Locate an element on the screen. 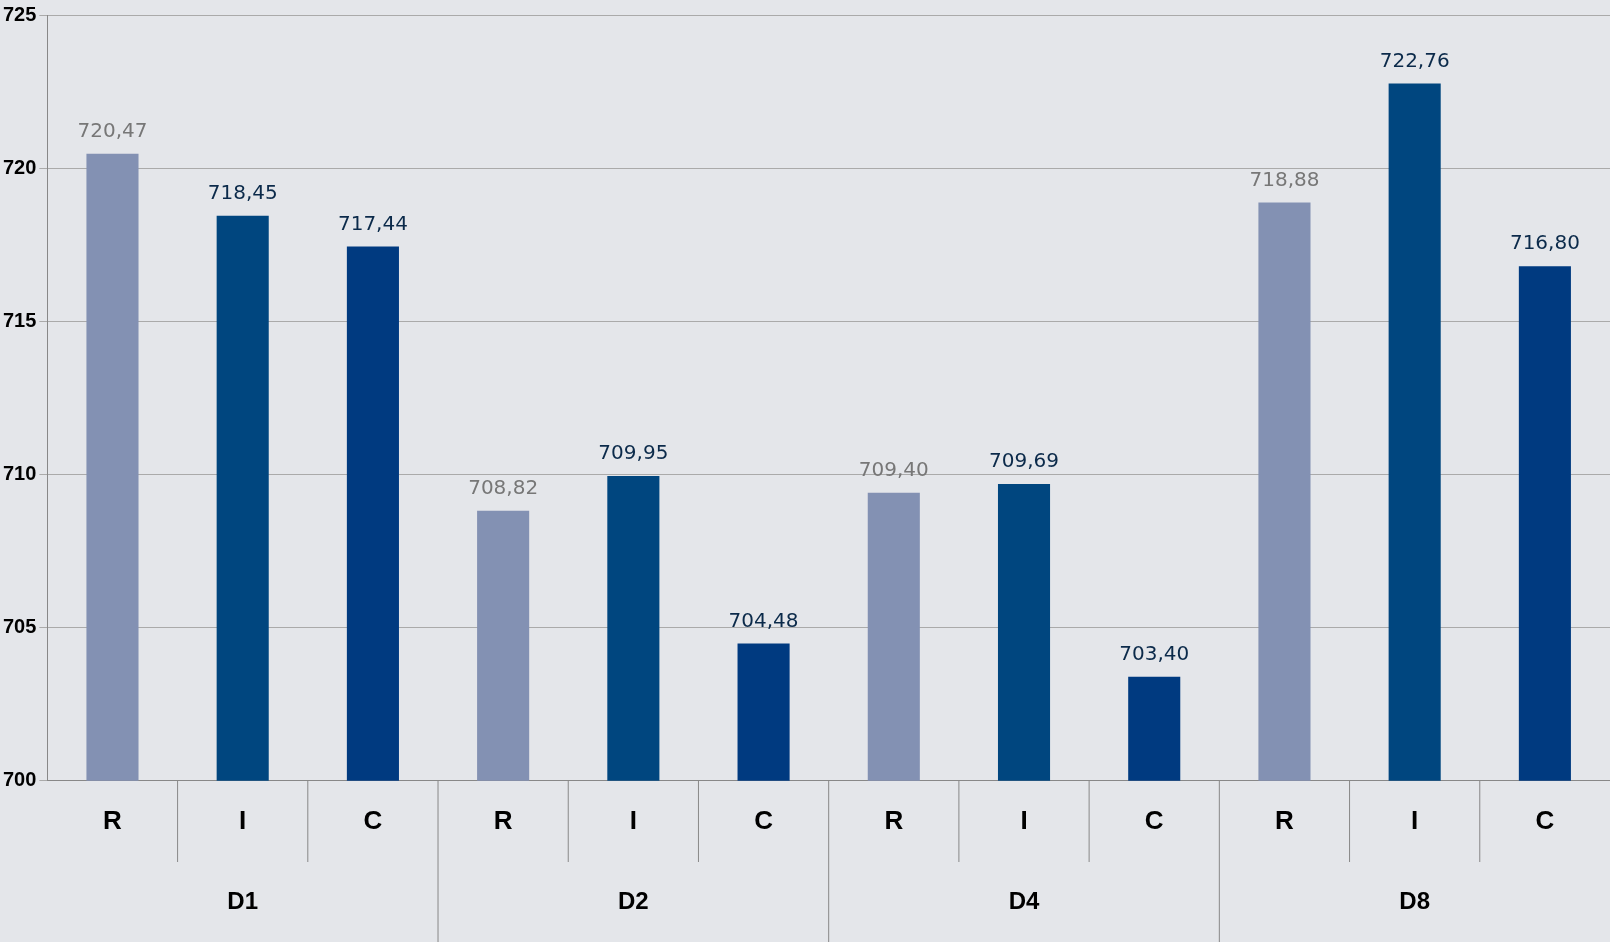 Image resolution: width=1610 pixels, height=942 pixels. y-tick-label: 725 is located at coordinates (19, 13).